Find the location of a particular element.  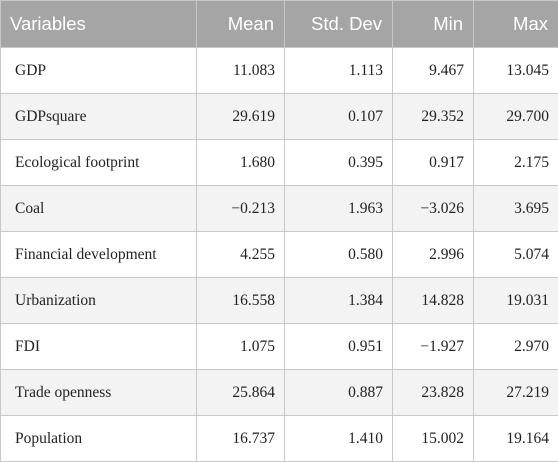

mean-value: 11.083 is located at coordinates (241, 71).